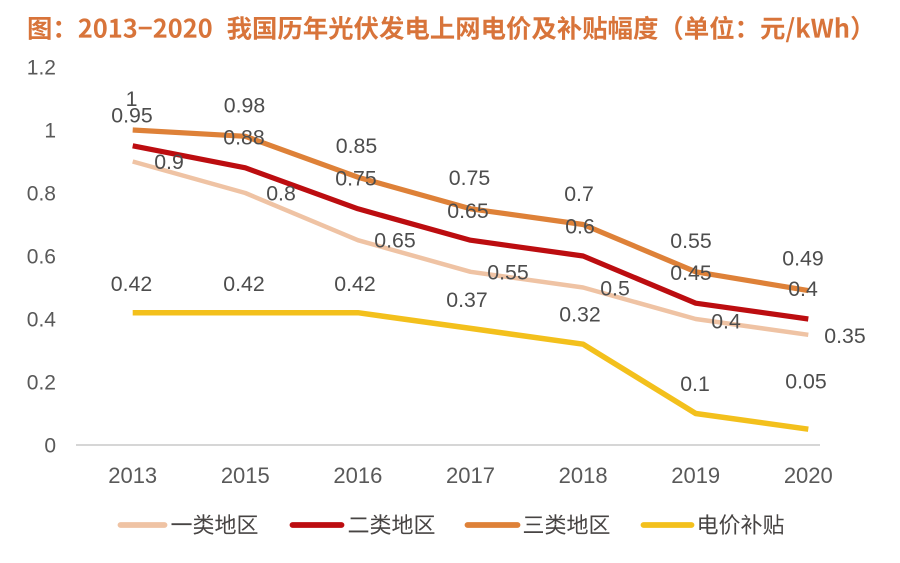  Describe the element at coordinates (583, 475) in the screenshot. I see `svg-text: 2018` at that location.